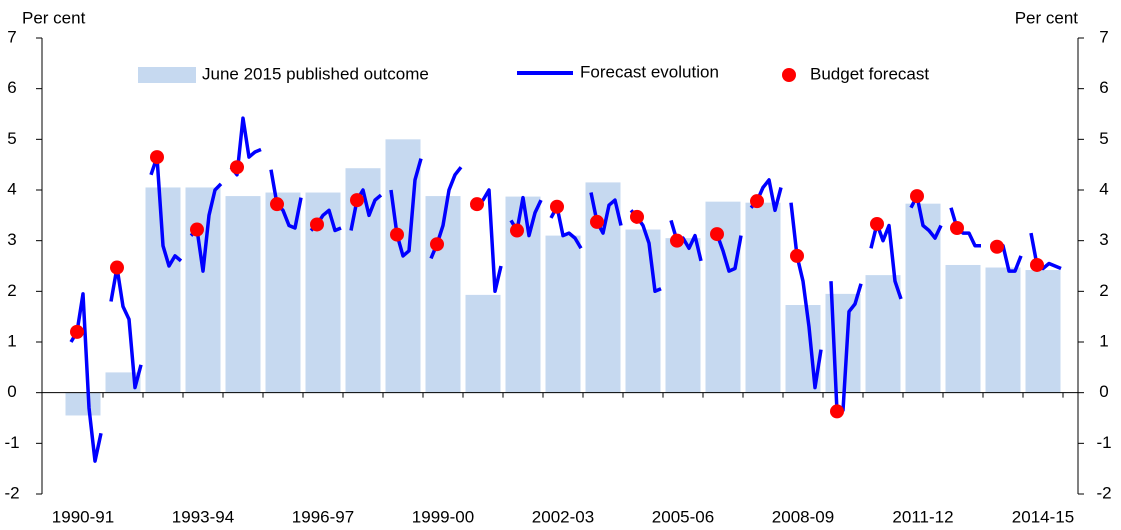 The width and height of the screenshot is (1121, 530). I want to click on y2-tick-label: 3, so click(1103, 239).